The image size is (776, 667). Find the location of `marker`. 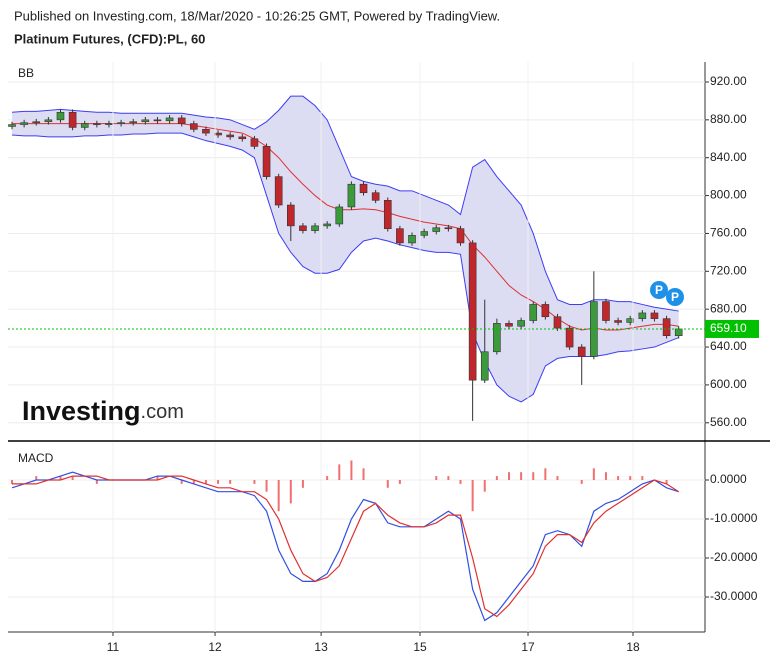

marker is located at coordinates (675, 297).